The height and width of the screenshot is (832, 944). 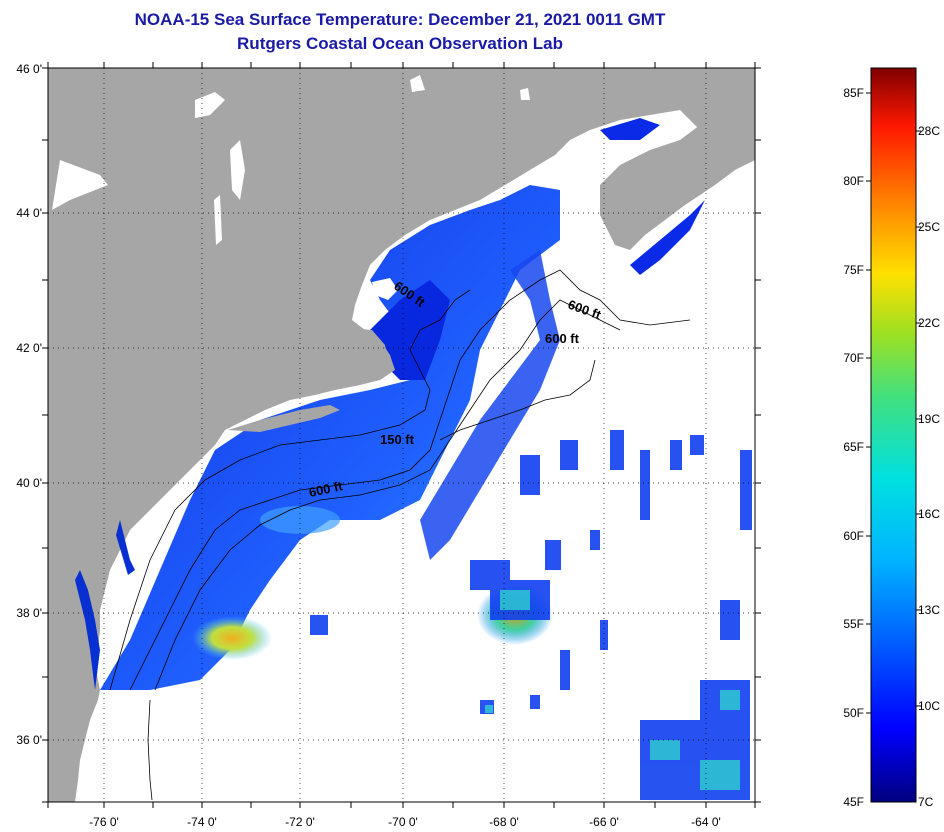 What do you see at coordinates (504, 822) in the screenshot?
I see `lon-tick-label: -68 0'` at bounding box center [504, 822].